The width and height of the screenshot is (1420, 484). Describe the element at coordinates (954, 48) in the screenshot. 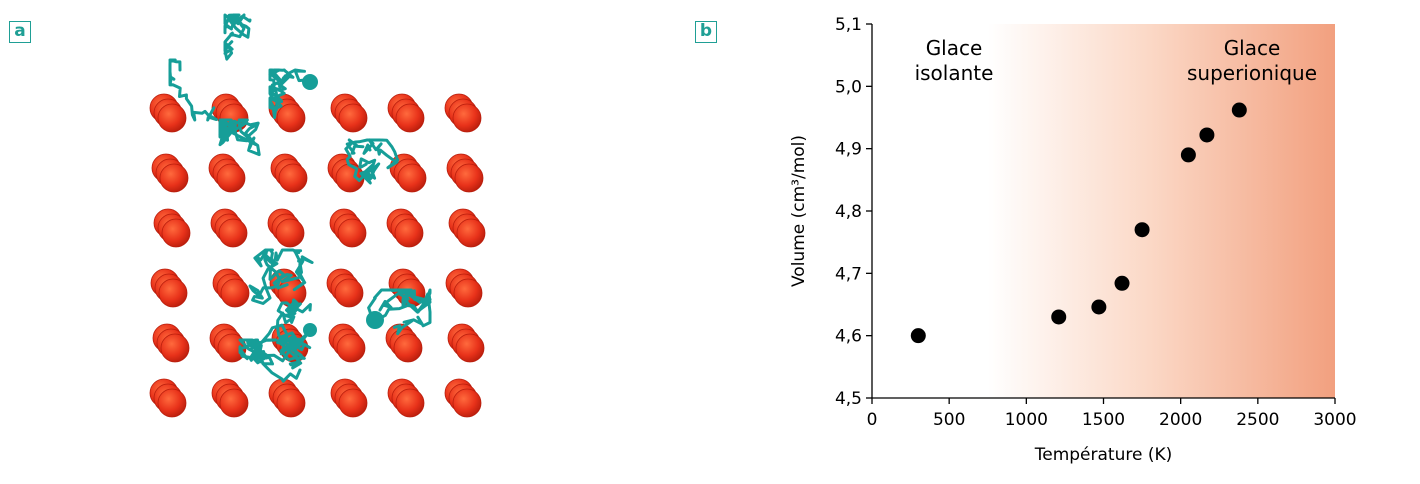

I see `annotation-insulating-ice-line1: Glace` at that location.